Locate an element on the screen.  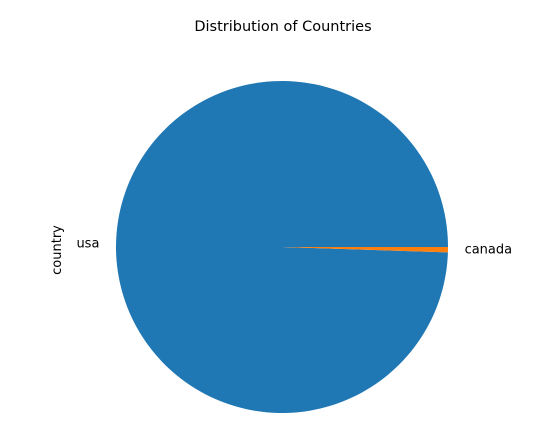
chart-title: Distribution of Countries is located at coordinates (282, 27).